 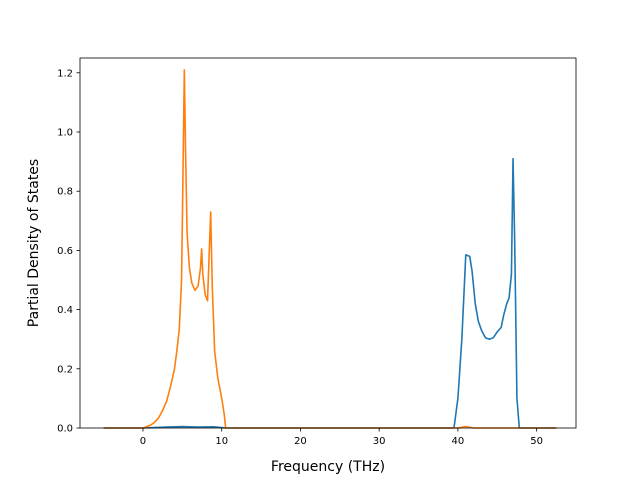 I want to click on y-tick-label: 0.4, so click(x=65, y=310).